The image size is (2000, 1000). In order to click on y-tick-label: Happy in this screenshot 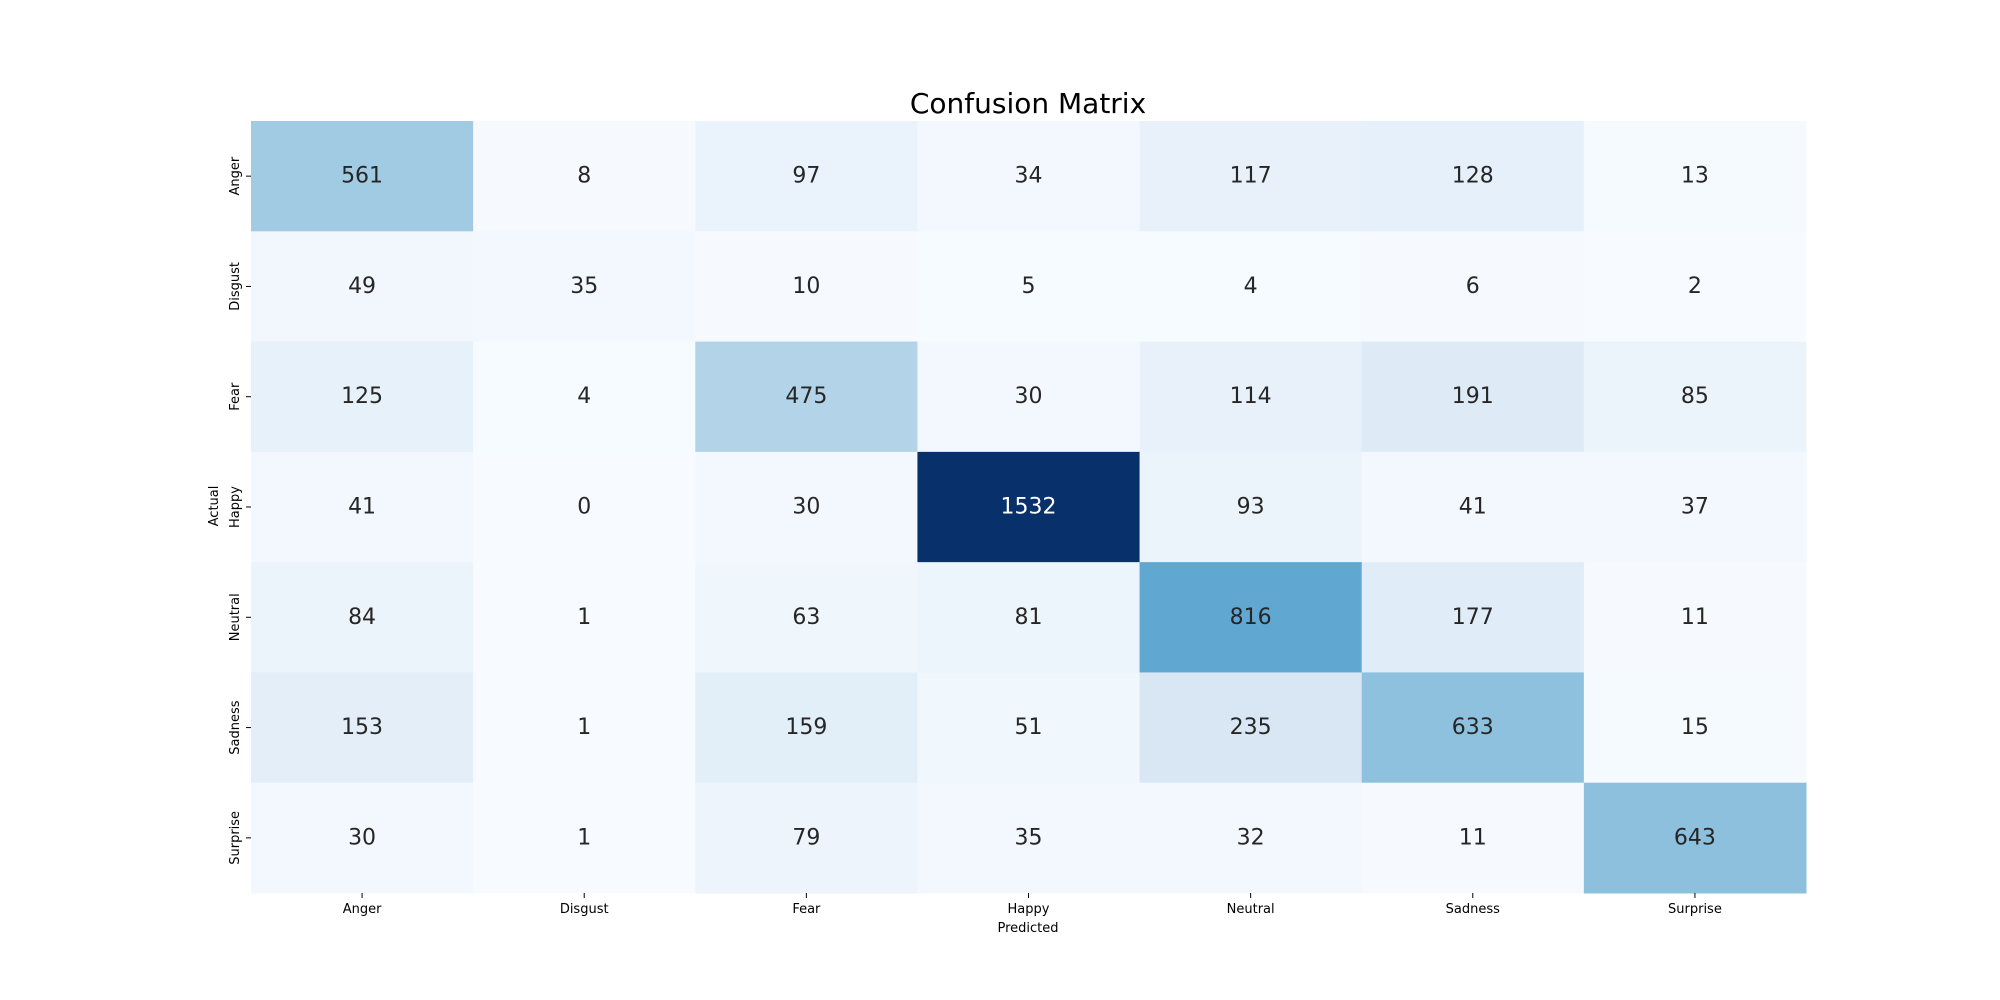, I will do `click(235, 507)`.